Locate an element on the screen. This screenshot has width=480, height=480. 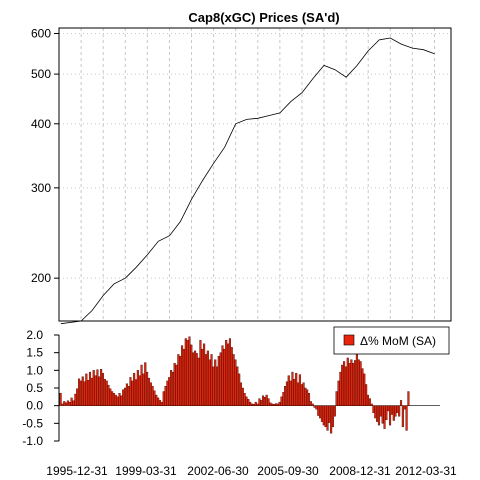
legend-swatch is located at coordinates (349, 340).